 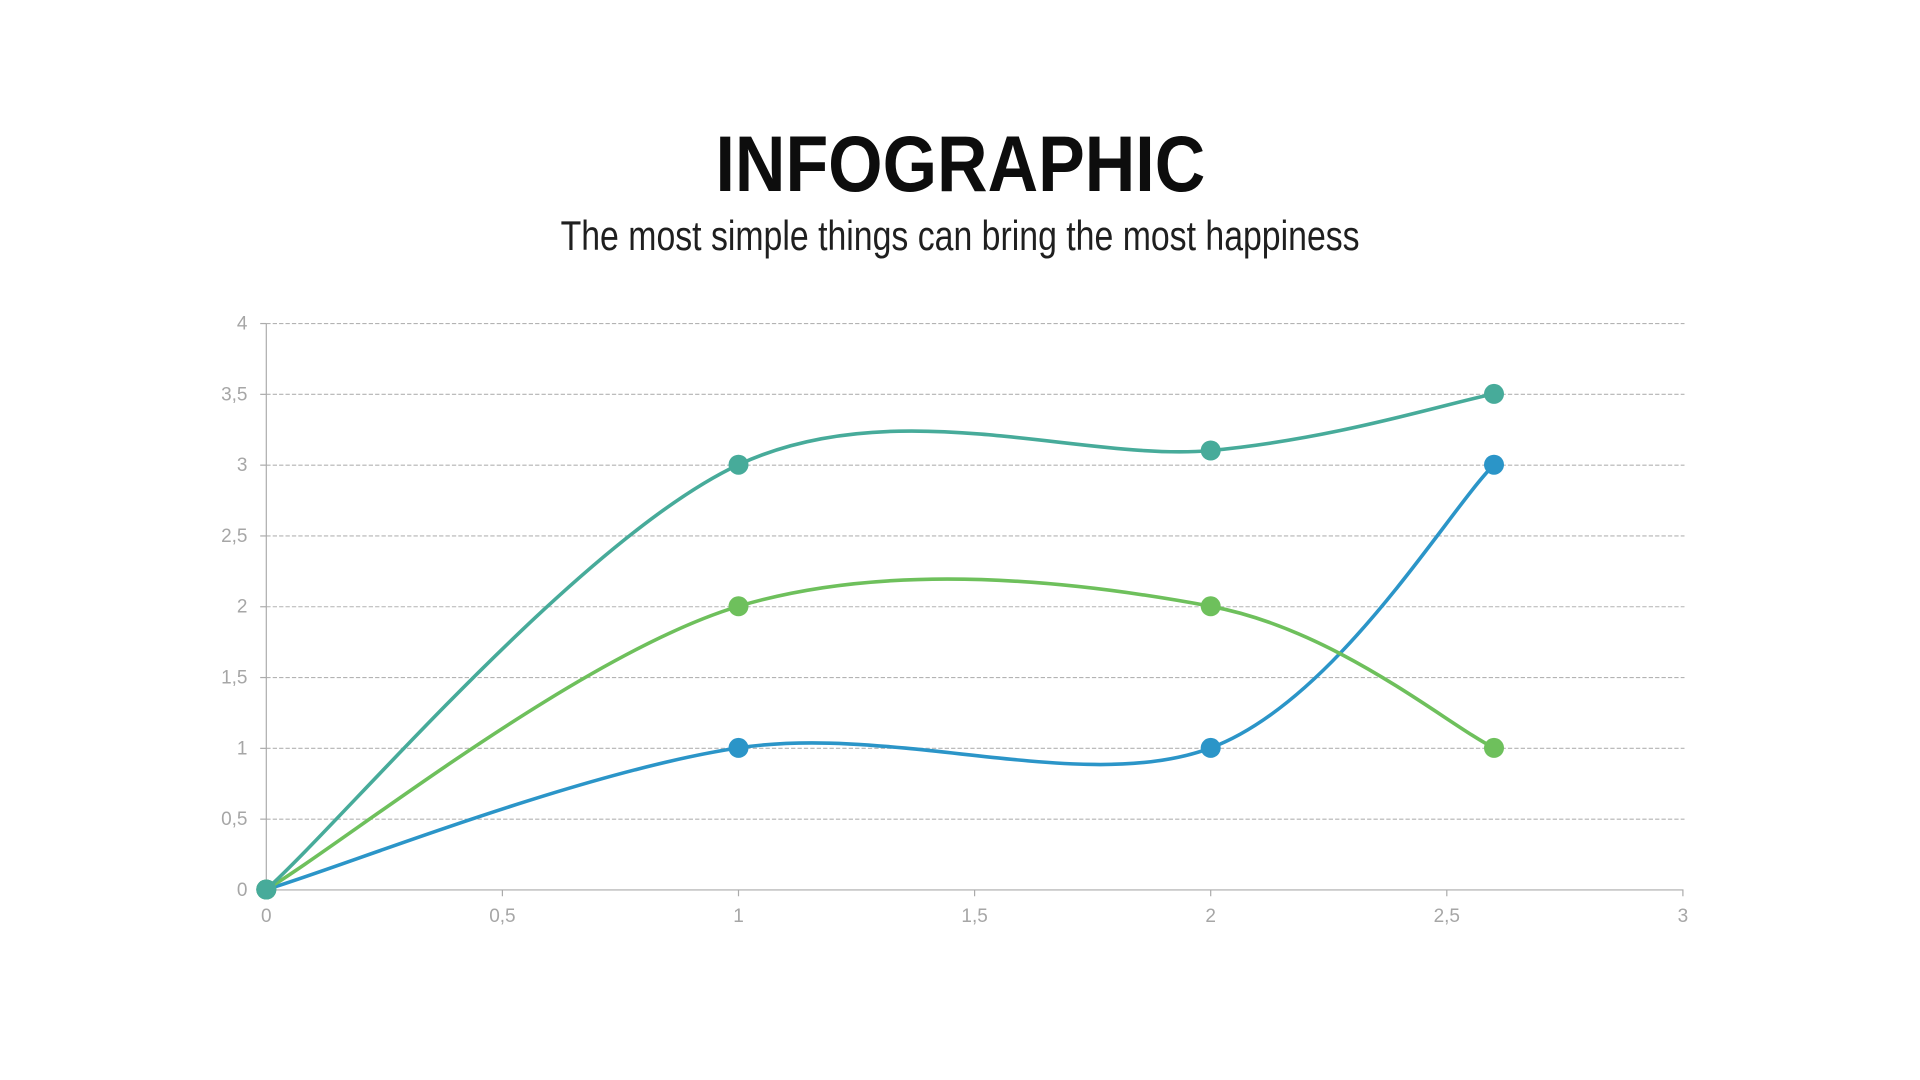 I want to click on svg-text: 4, so click(x=242, y=324).